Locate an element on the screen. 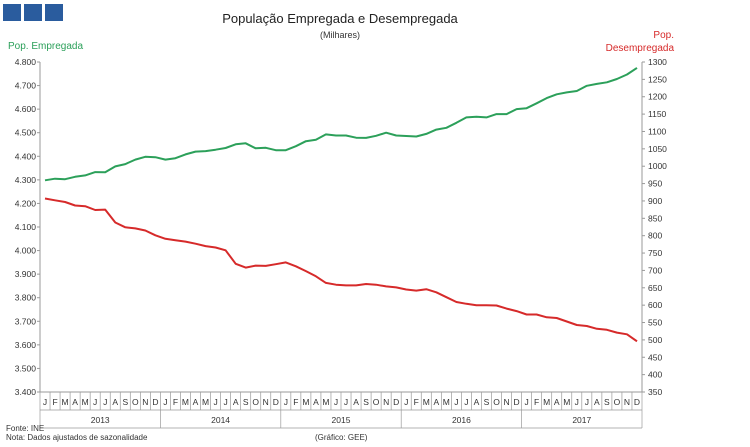 This screenshot has height=447, width=750. right-axis-tick-label: 750 is located at coordinates (655, 253).